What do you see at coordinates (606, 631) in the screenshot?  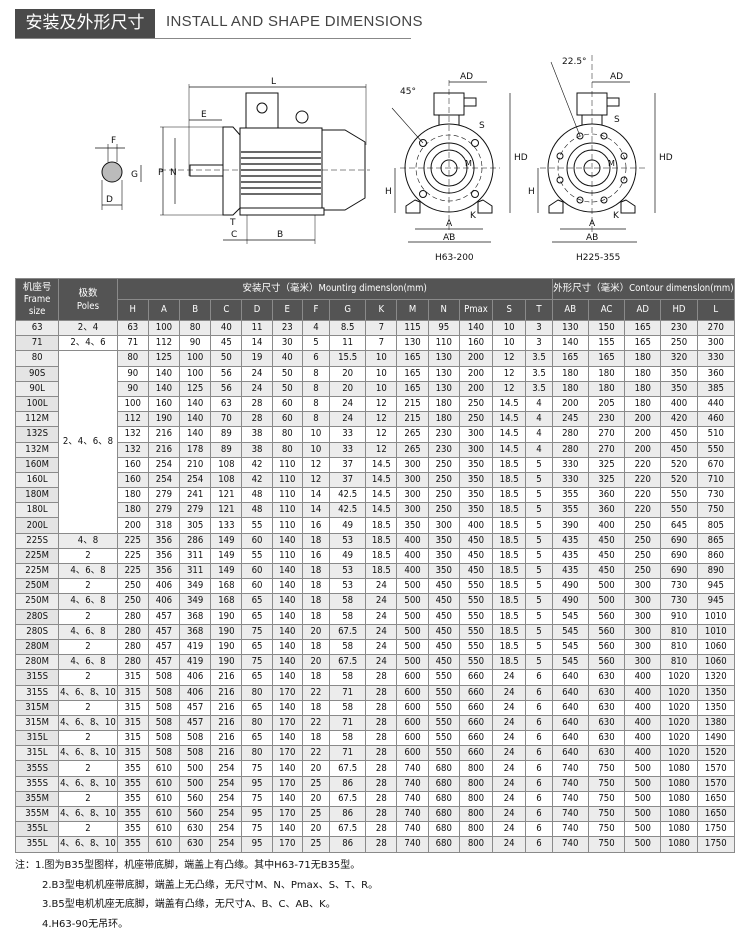 I see `cell-ac: 560` at bounding box center [606, 631].